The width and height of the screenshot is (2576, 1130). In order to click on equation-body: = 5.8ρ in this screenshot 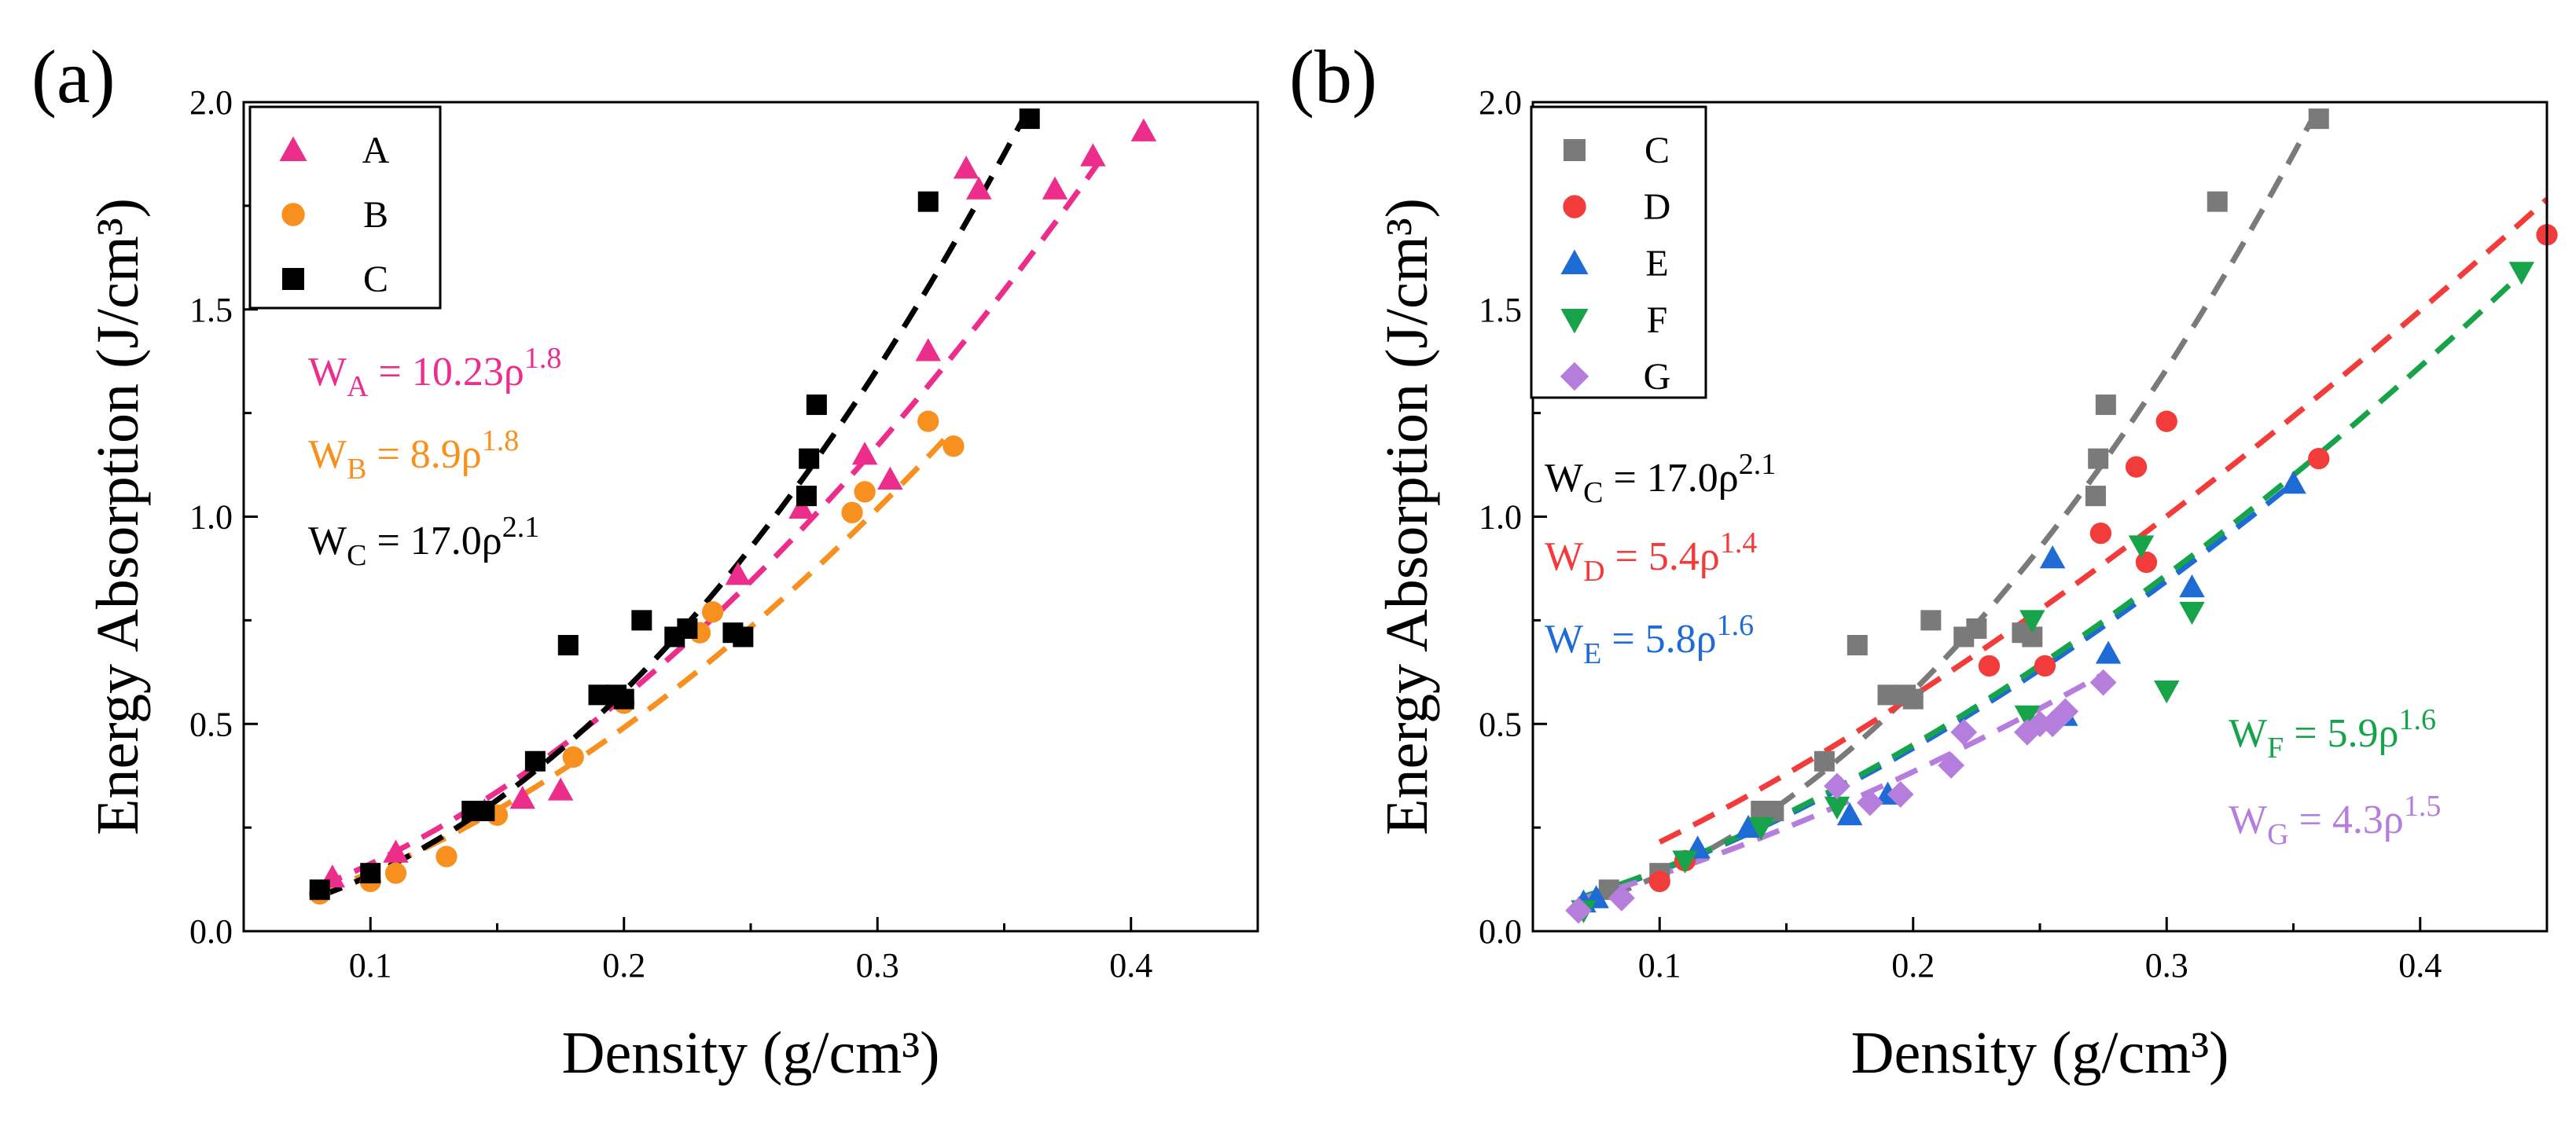, I will do `click(1658, 640)`.